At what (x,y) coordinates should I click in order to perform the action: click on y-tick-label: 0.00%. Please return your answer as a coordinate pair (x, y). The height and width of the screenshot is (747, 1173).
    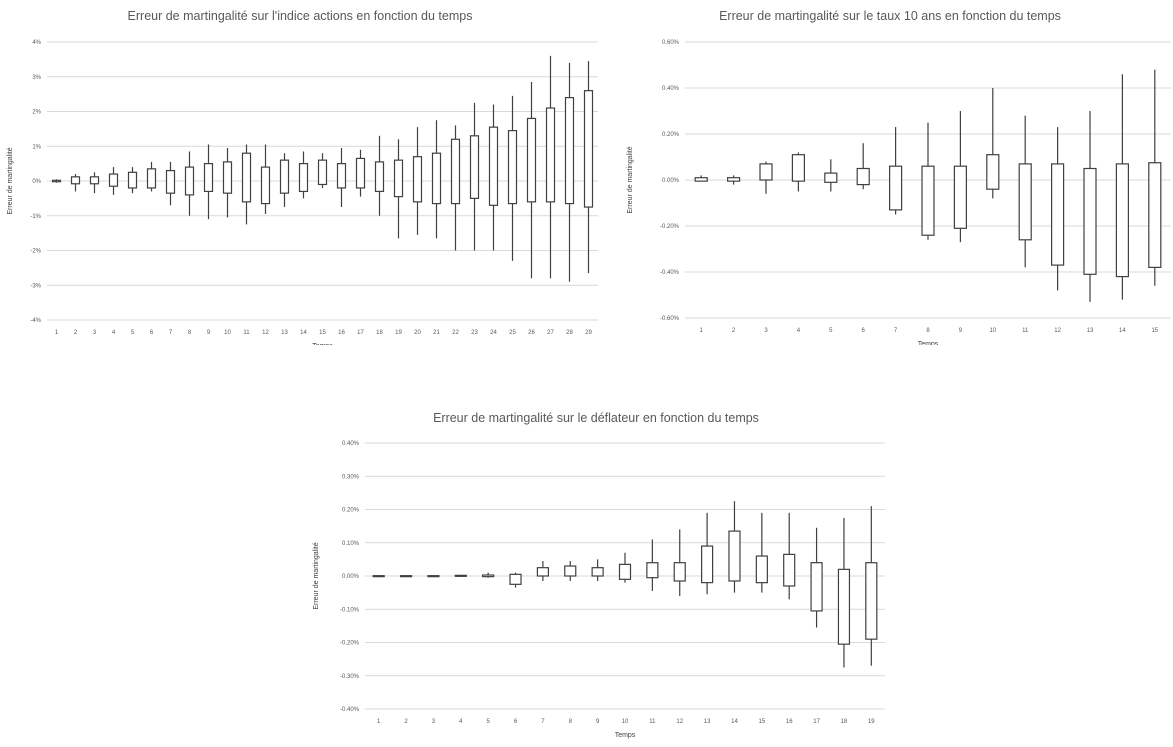
    Looking at the image, I should click on (671, 181).